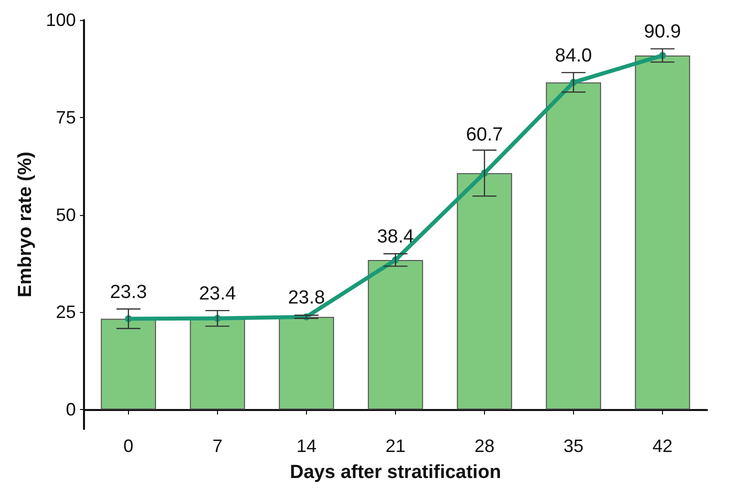 The height and width of the screenshot is (495, 733). Describe the element at coordinates (306, 446) in the screenshot. I see `x-tick-label: 14` at that location.